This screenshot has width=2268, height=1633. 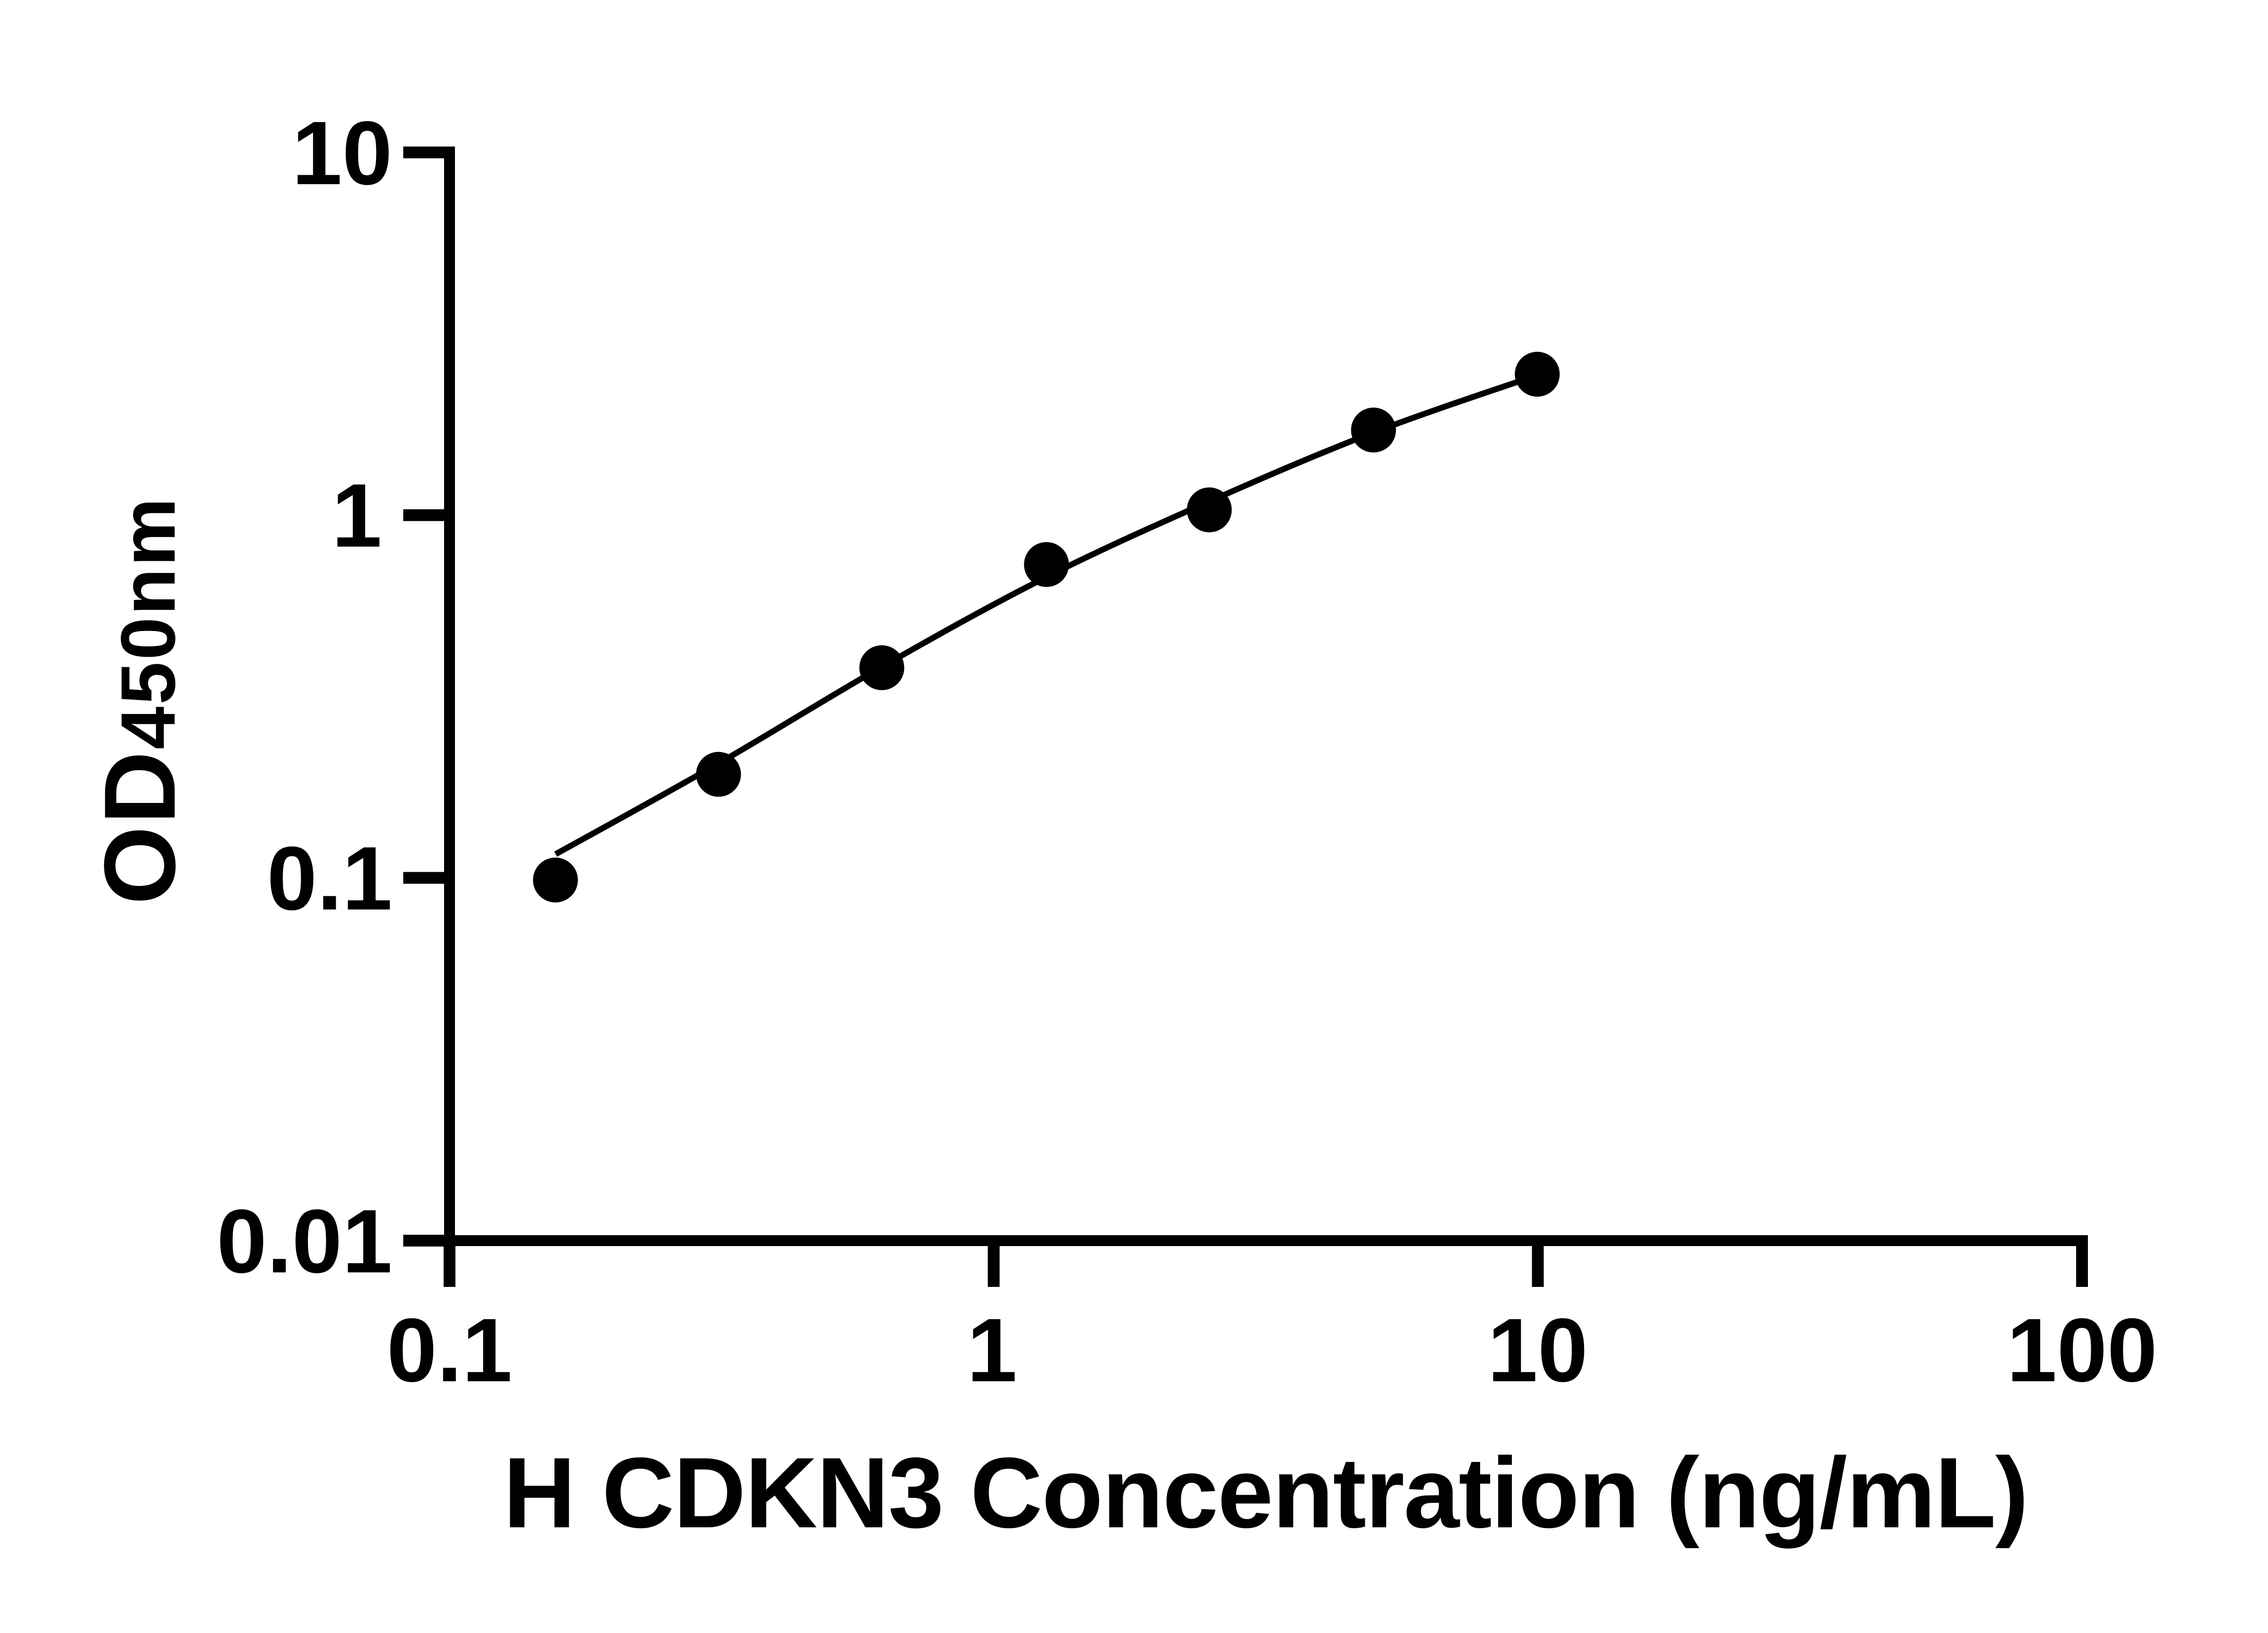 I want to click on svg-text: 100, so click(x=2082, y=1350).